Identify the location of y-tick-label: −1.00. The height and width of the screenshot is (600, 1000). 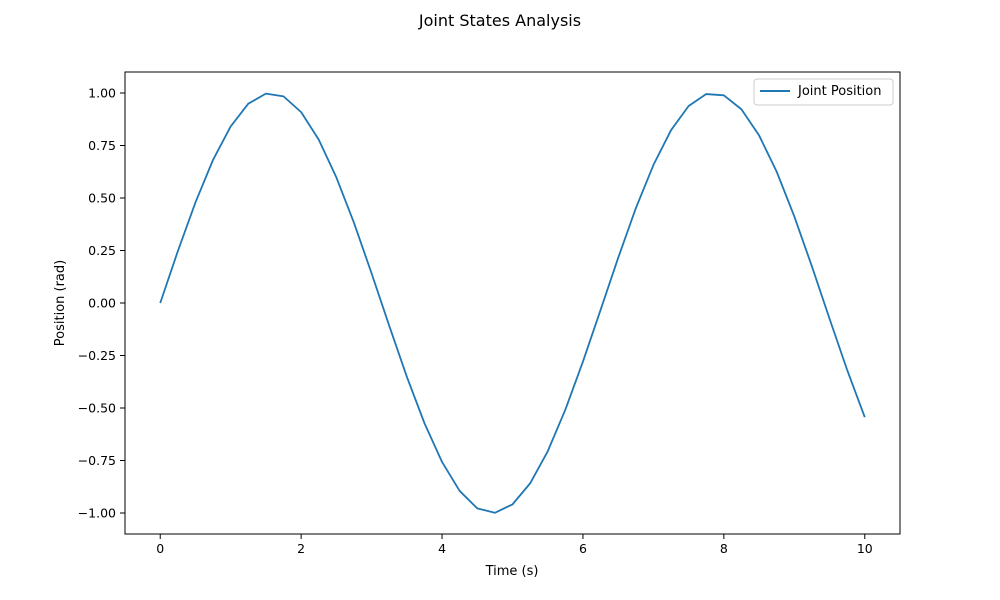
(97, 513).